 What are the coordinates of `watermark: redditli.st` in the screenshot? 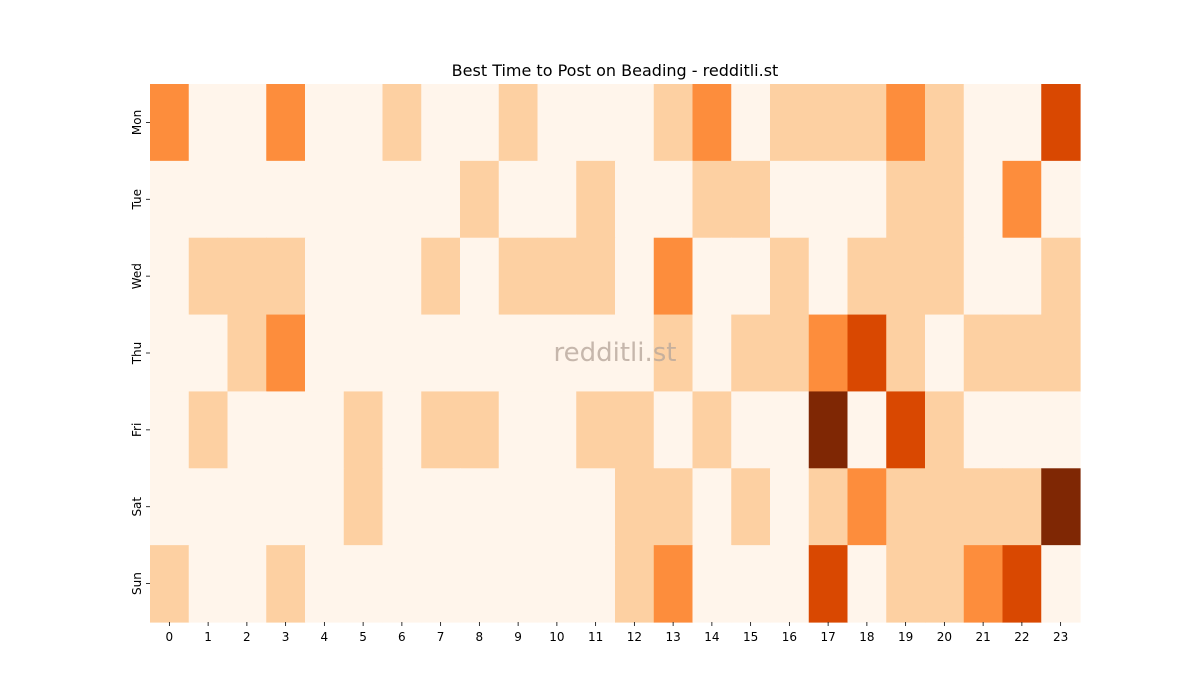 It's located at (615, 353).